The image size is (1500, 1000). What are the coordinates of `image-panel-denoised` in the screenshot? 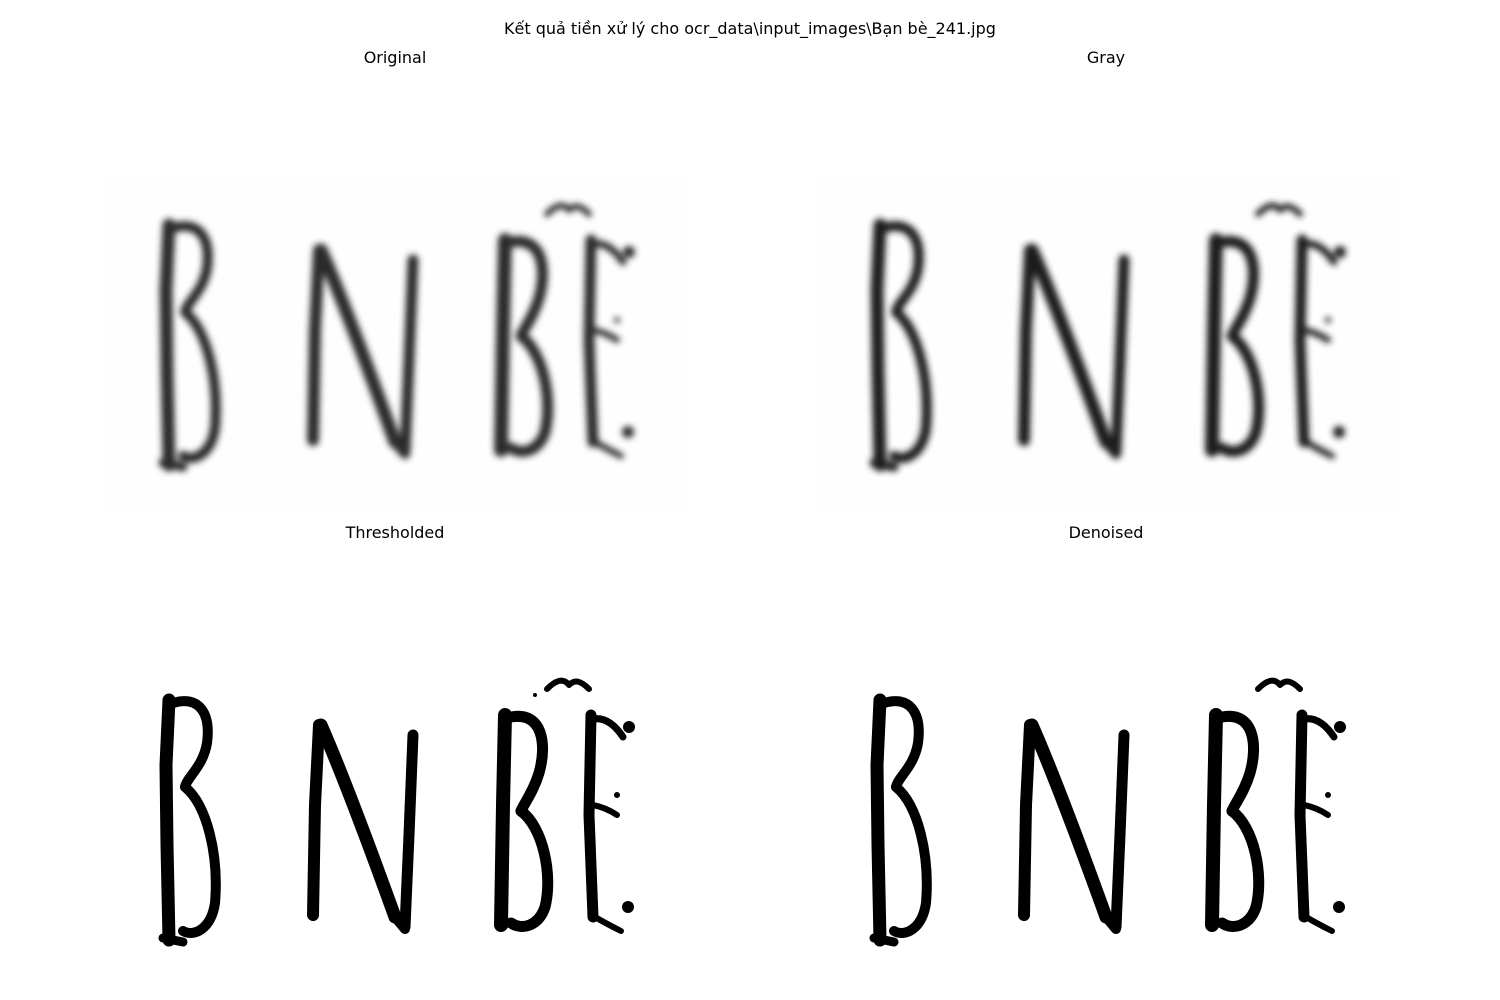 It's located at (1106, 820).